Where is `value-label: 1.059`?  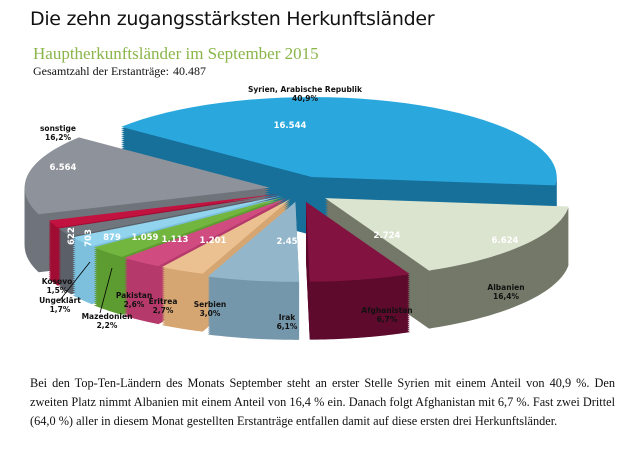 value-label: 1.059 is located at coordinates (145, 238).